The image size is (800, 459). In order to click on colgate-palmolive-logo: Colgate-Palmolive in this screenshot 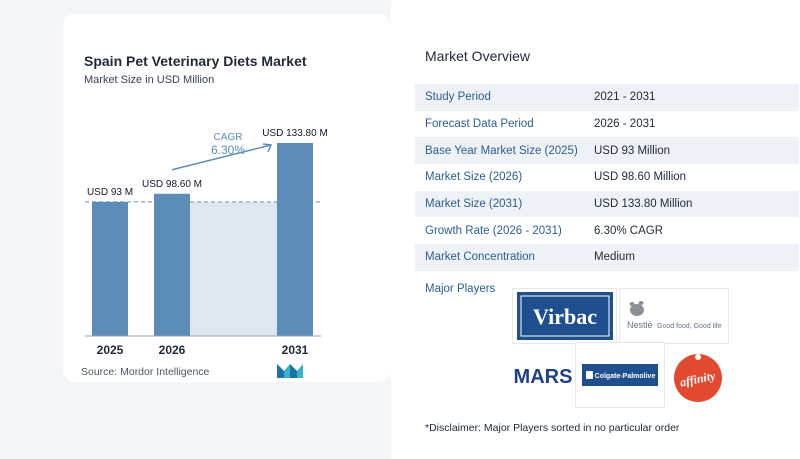, I will do `click(620, 375)`.